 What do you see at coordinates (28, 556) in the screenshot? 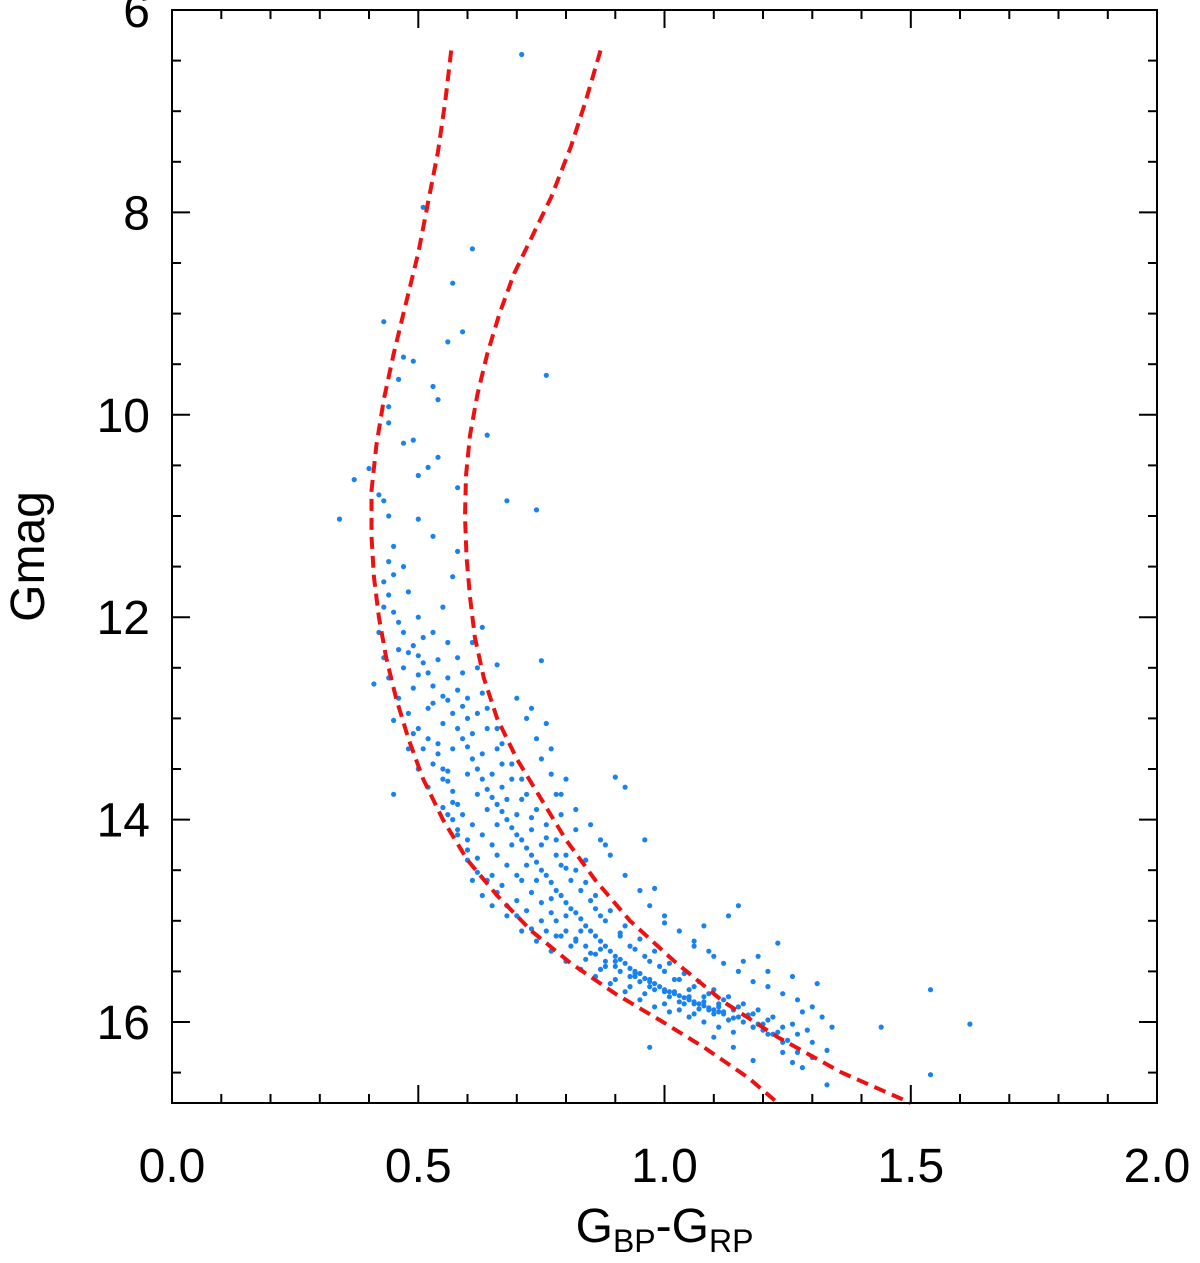
I see `y-axis-title: Gmag` at bounding box center [28, 556].